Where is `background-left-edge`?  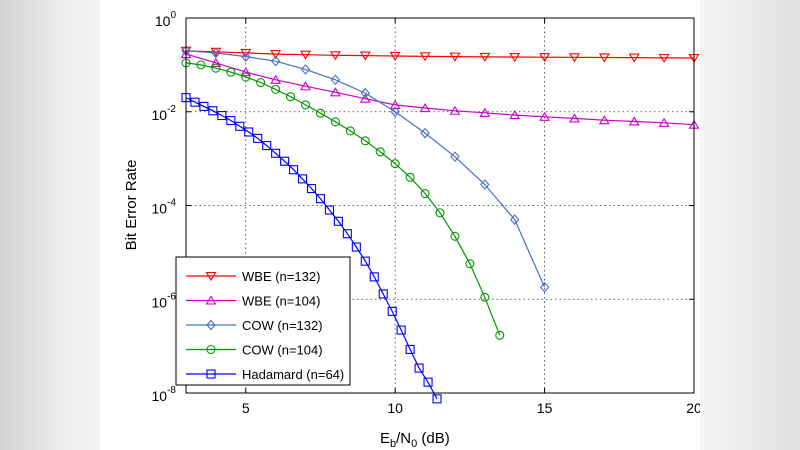
background-left-edge is located at coordinates (50, 225).